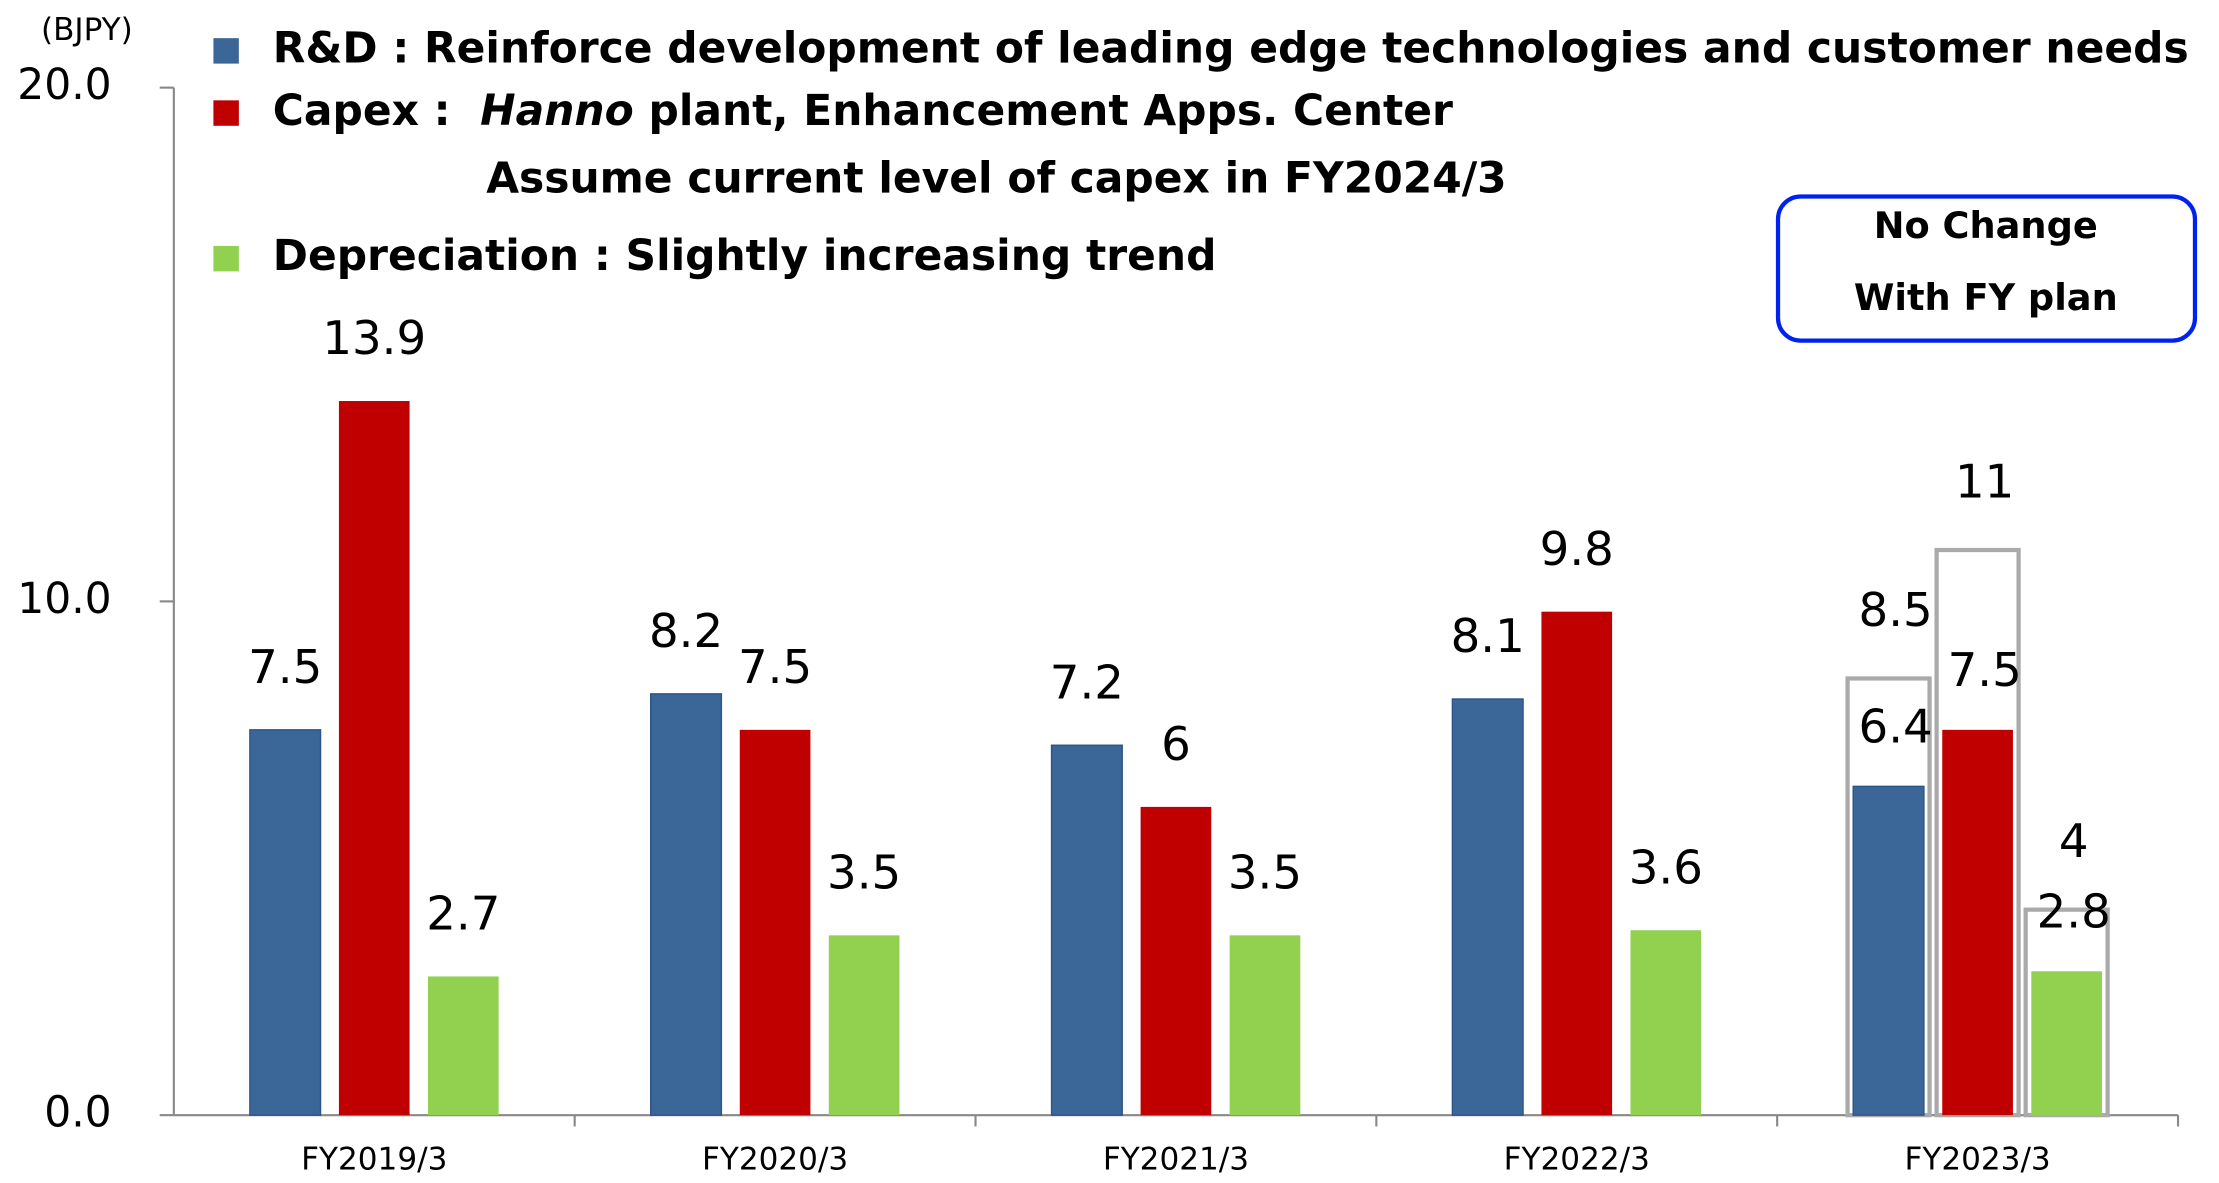 The height and width of the screenshot is (1183, 2219). What do you see at coordinates (1986, 297) in the screenshot?
I see `plan-box-text: With FY plan` at bounding box center [1986, 297].